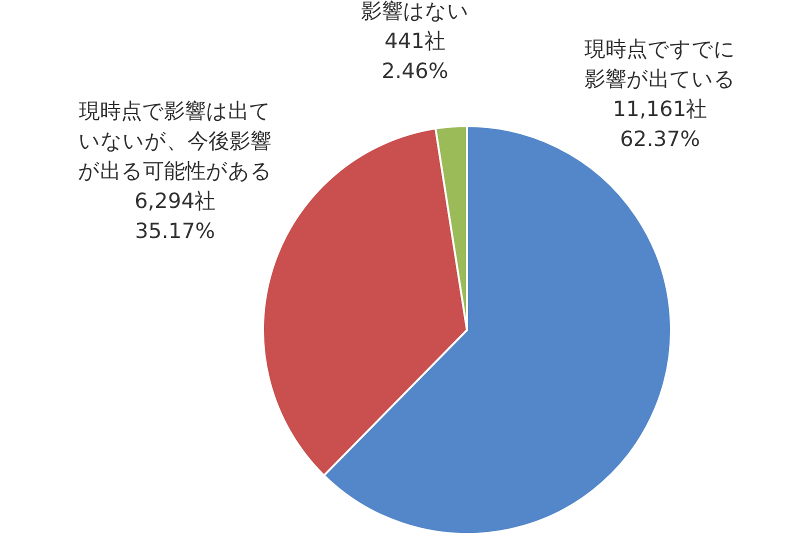 The image size is (800, 547). Describe the element at coordinates (175, 140) in the screenshot. I see `slice-label: 現時点で影響は出ていないが、今後影響が出る可能性がある` at that location.